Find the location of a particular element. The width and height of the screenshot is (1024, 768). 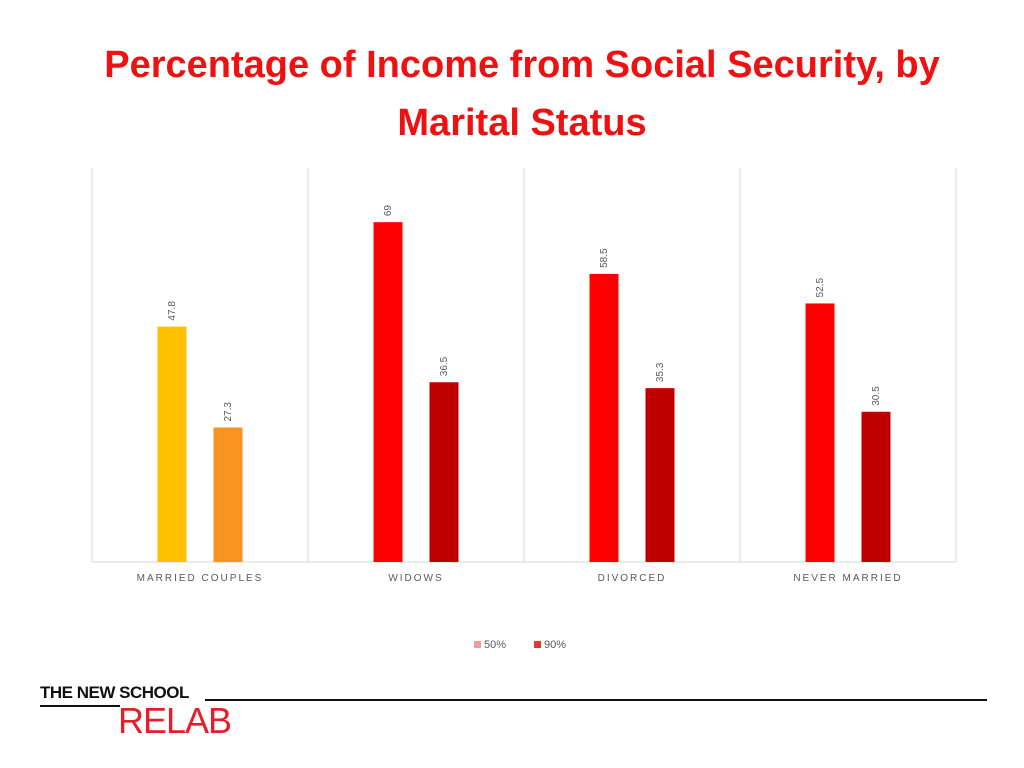

data-label: 36.5 is located at coordinates (444, 366).